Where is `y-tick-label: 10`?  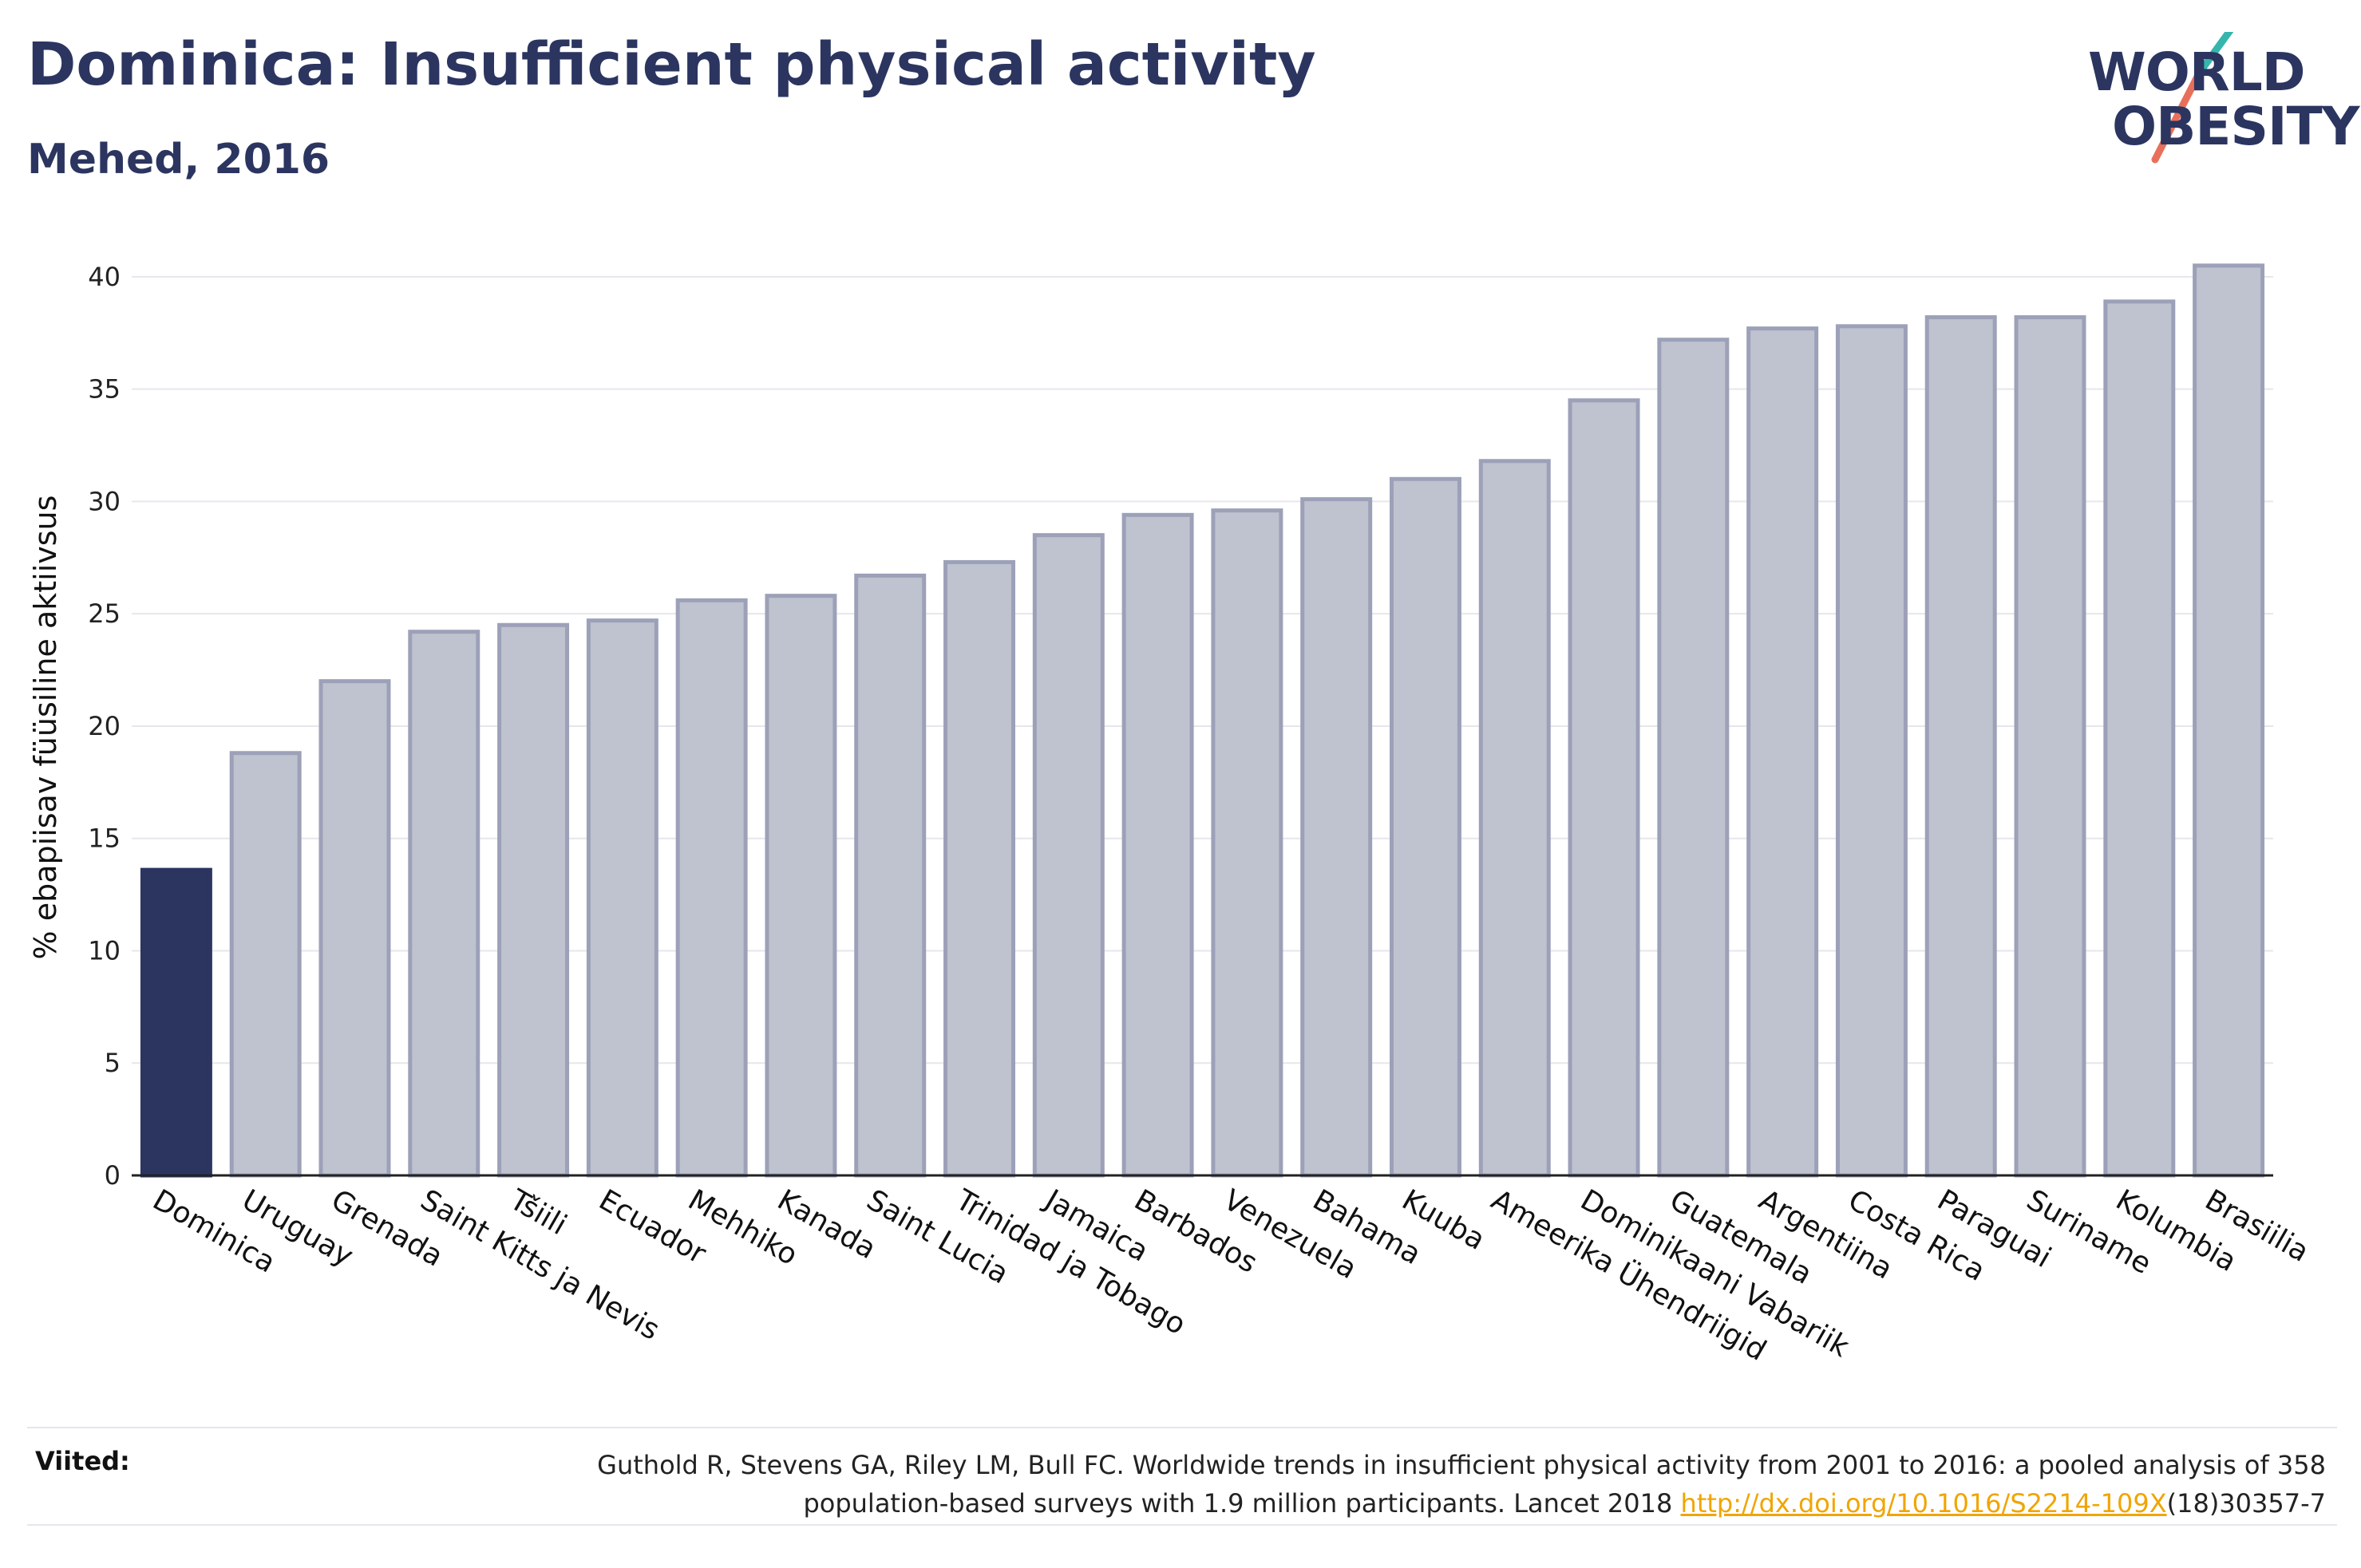
y-tick-label: 10 is located at coordinates (104, 950).